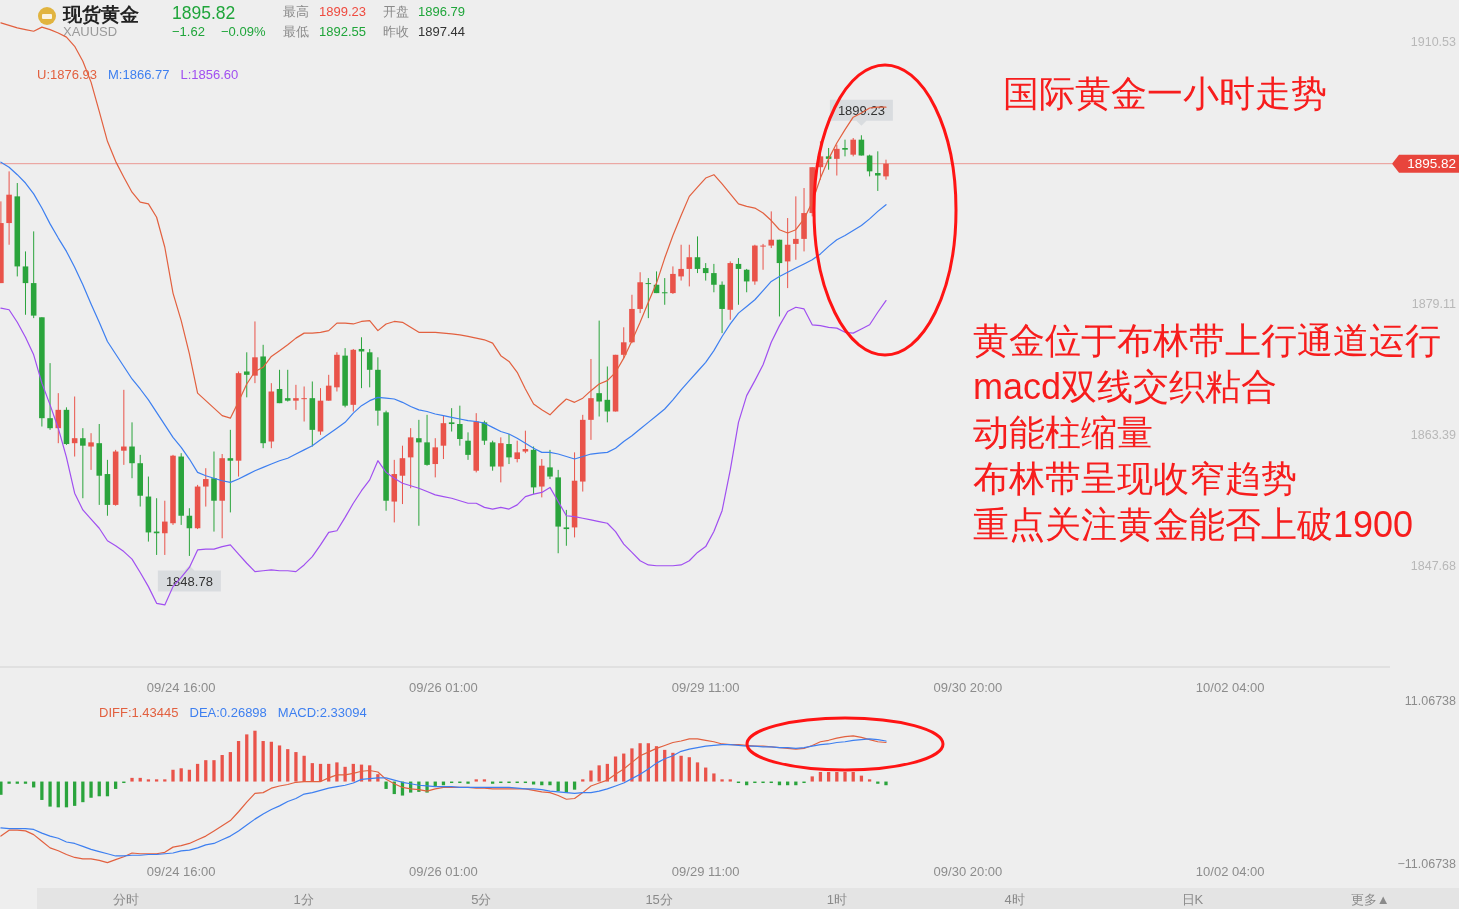  What do you see at coordinates (1135, 478) in the screenshot?
I see `annotation: 布林带呈现收窄趋势` at bounding box center [1135, 478].